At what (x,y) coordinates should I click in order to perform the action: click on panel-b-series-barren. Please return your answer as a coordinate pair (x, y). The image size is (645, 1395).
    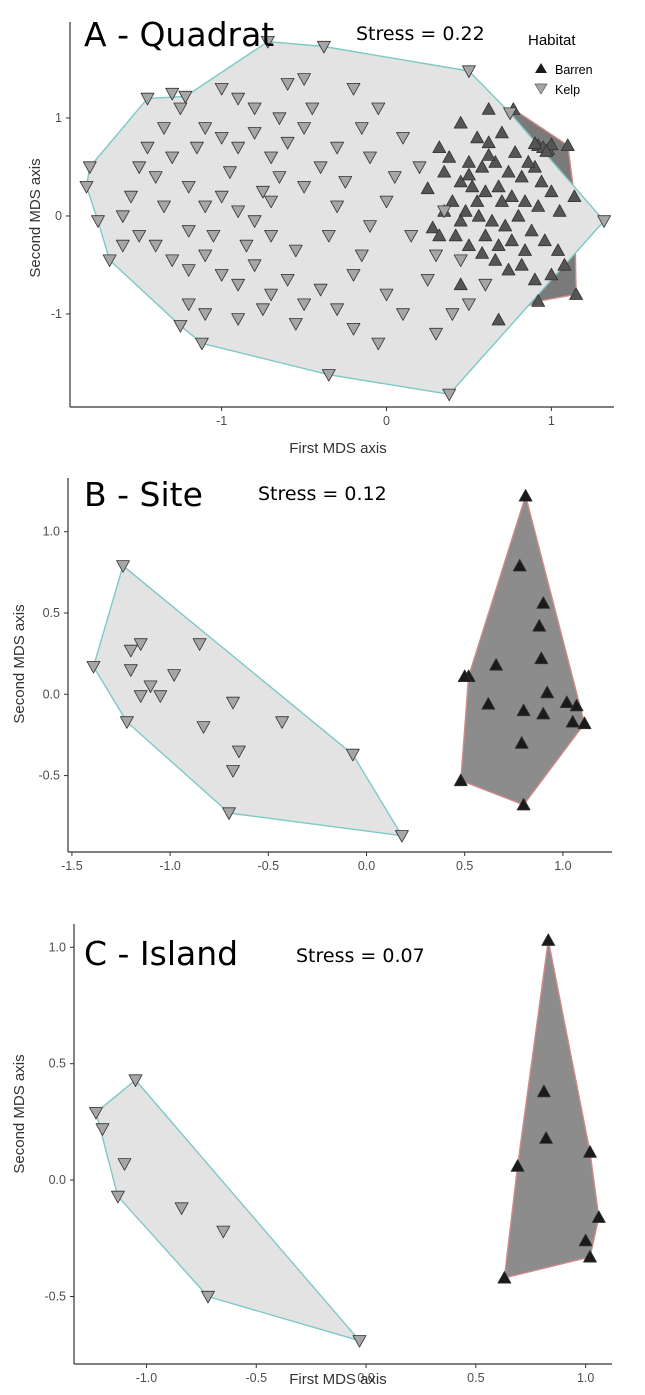
    Looking at the image, I should click on (522, 649).